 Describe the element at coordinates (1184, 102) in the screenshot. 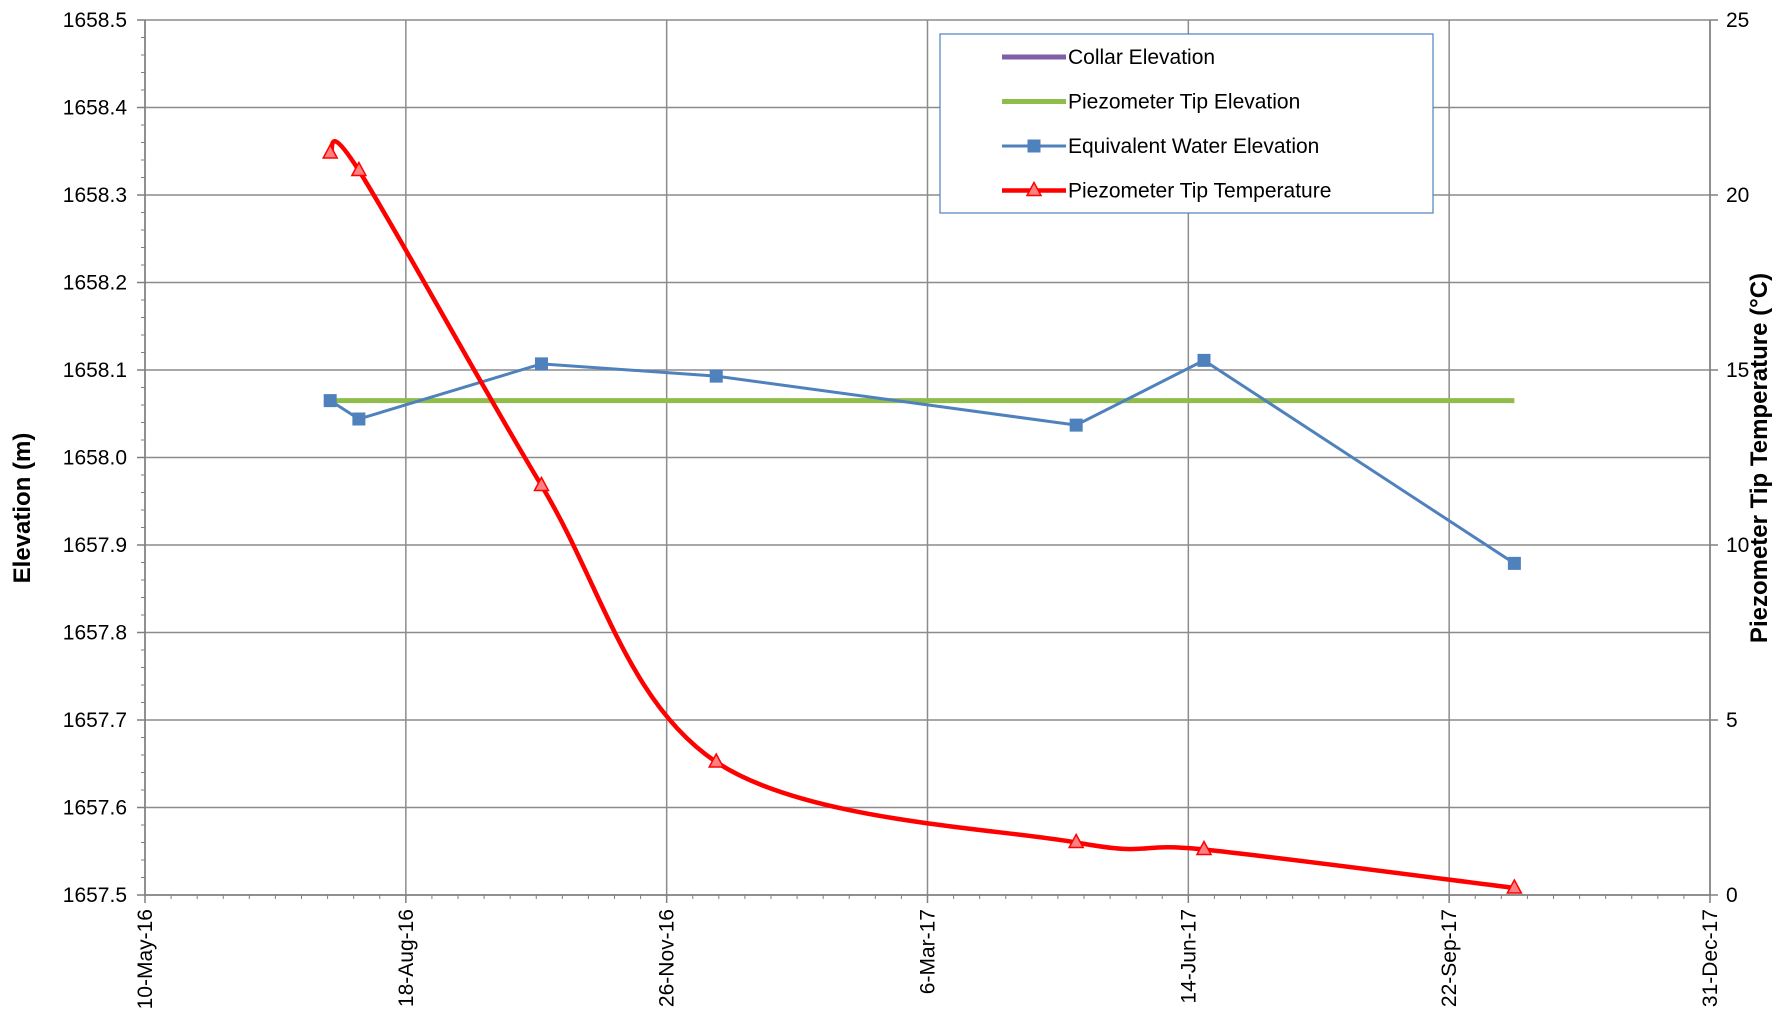

I see `legend-label-piezometer-tip-elevation: Piezometer Tip Elevation` at that location.